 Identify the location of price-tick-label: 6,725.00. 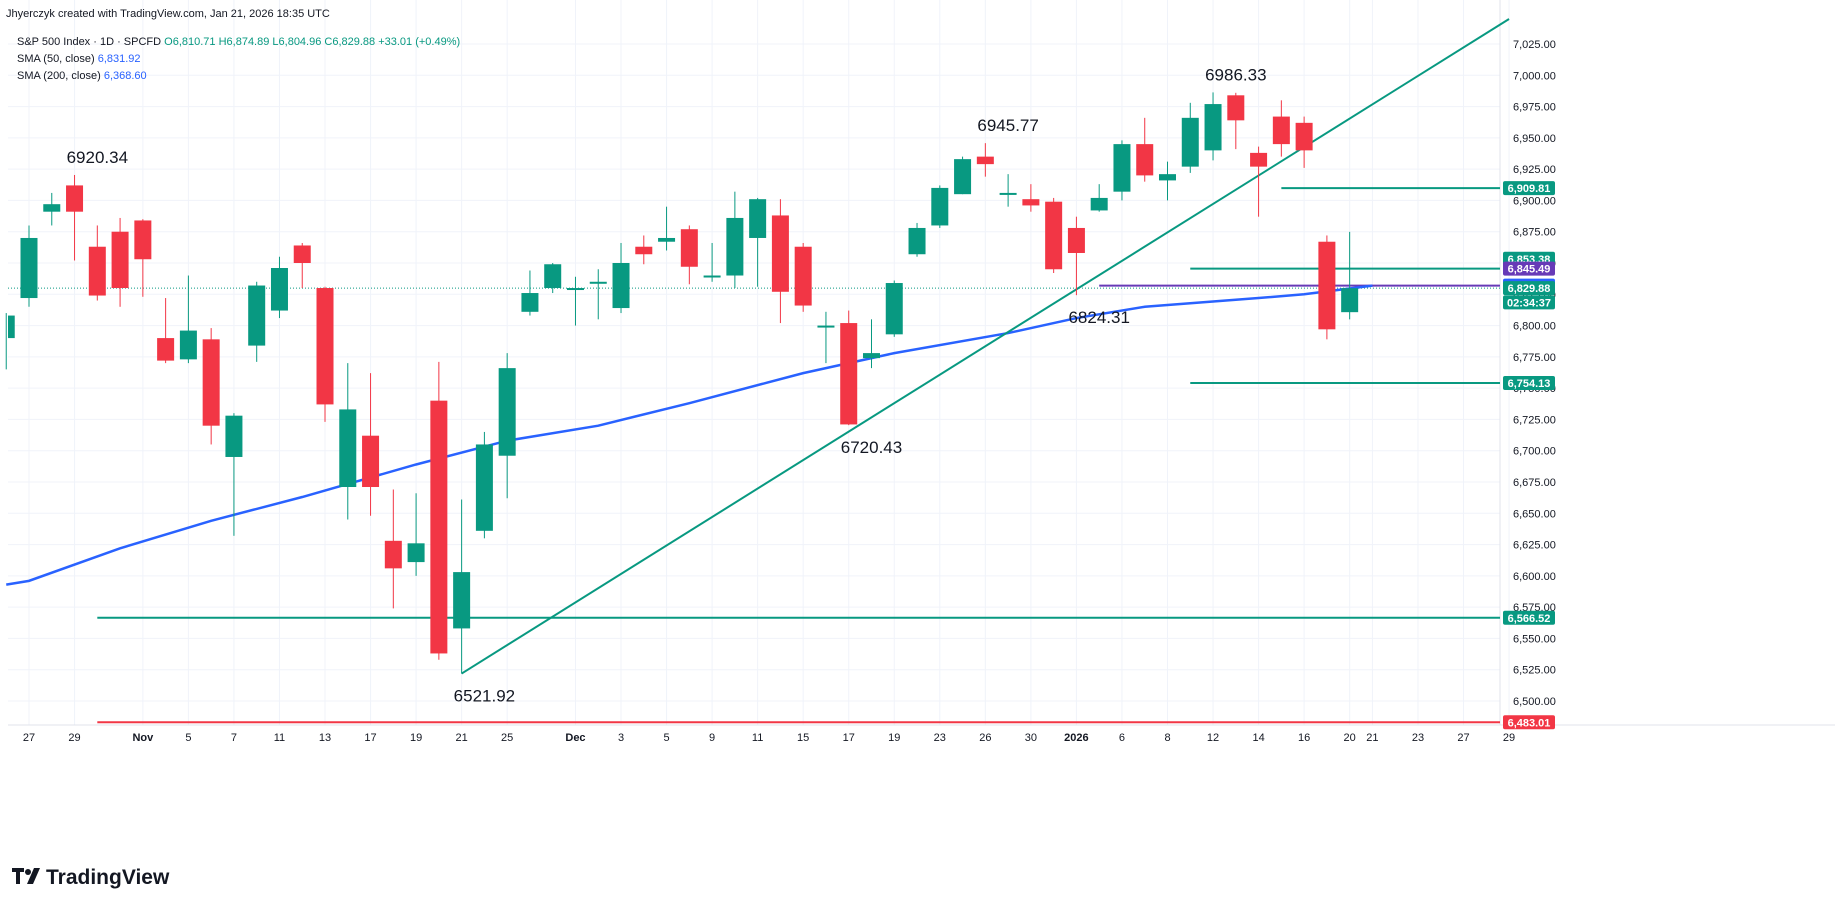
(1534, 420).